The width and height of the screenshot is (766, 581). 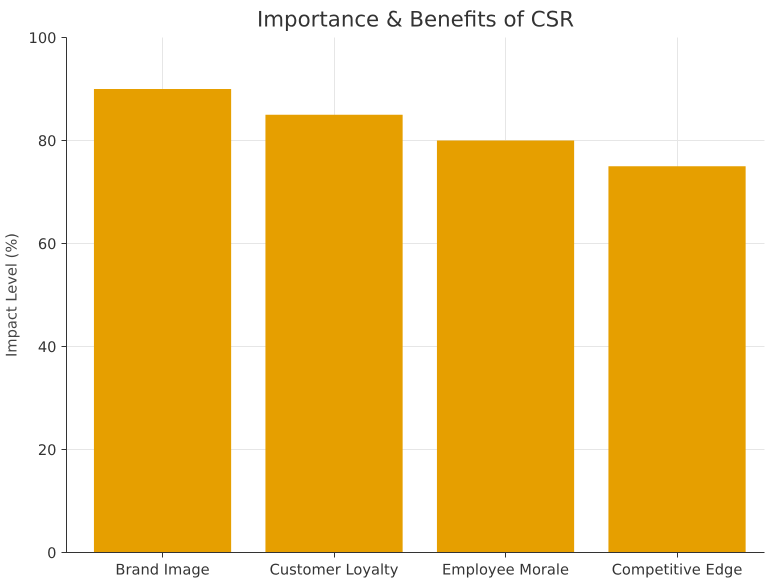 What do you see at coordinates (162, 570) in the screenshot?
I see `x-tick-label: Brand Image` at bounding box center [162, 570].